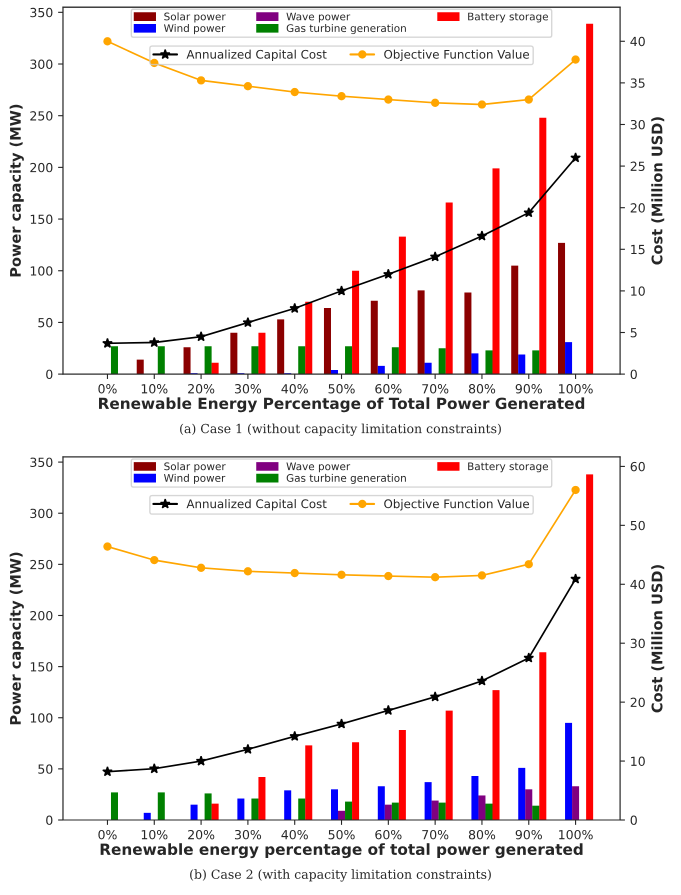 Image resolution: width=681 pixels, height=895 pixels. I want to click on x-axis-title: Renewable energy percentage of total power generated, so click(341, 850).